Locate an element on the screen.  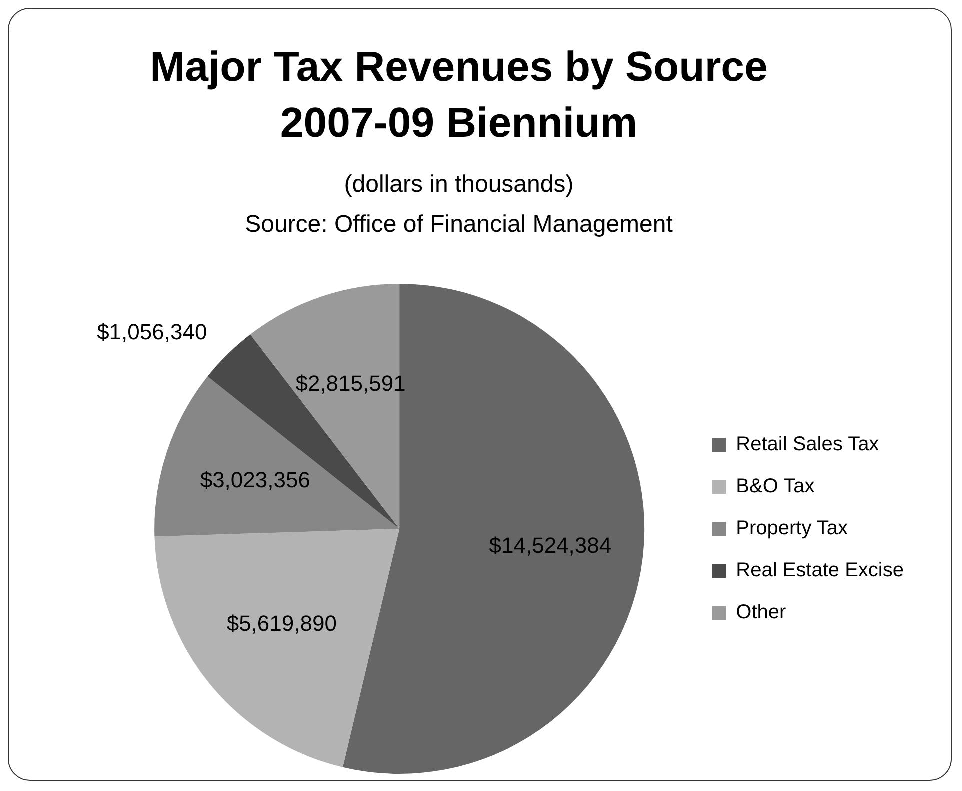
data-label: $3,023,356 is located at coordinates (255, 479).